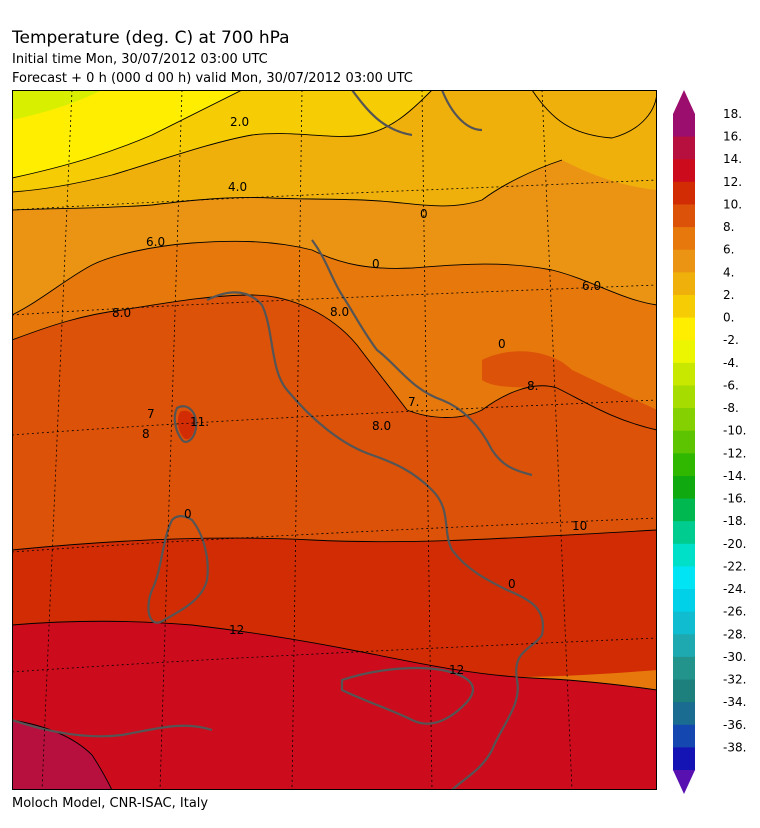 The image size is (760, 828). Describe the element at coordinates (734, 431) in the screenshot. I see `colorbar-label: -10.` at that location.